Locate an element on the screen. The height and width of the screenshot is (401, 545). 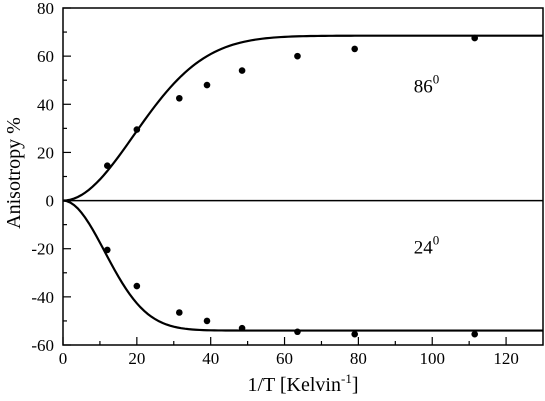
y-tick-label: 80 is located at coordinates (45, 9).